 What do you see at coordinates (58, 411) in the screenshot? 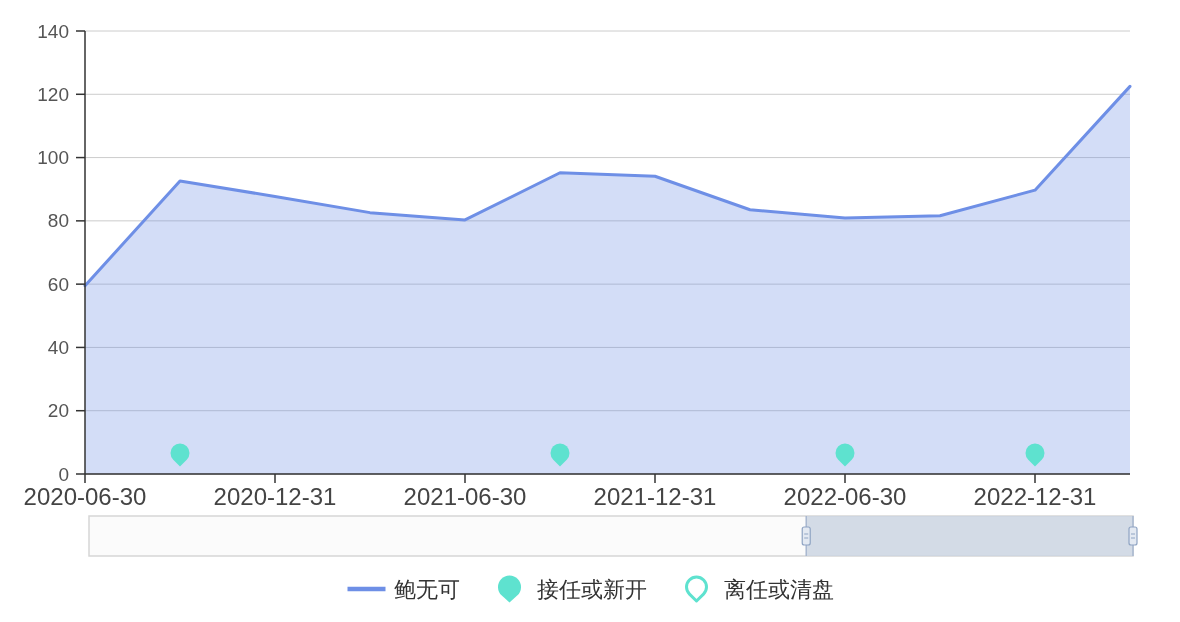
I see `y-tick-label: 20` at bounding box center [58, 411].